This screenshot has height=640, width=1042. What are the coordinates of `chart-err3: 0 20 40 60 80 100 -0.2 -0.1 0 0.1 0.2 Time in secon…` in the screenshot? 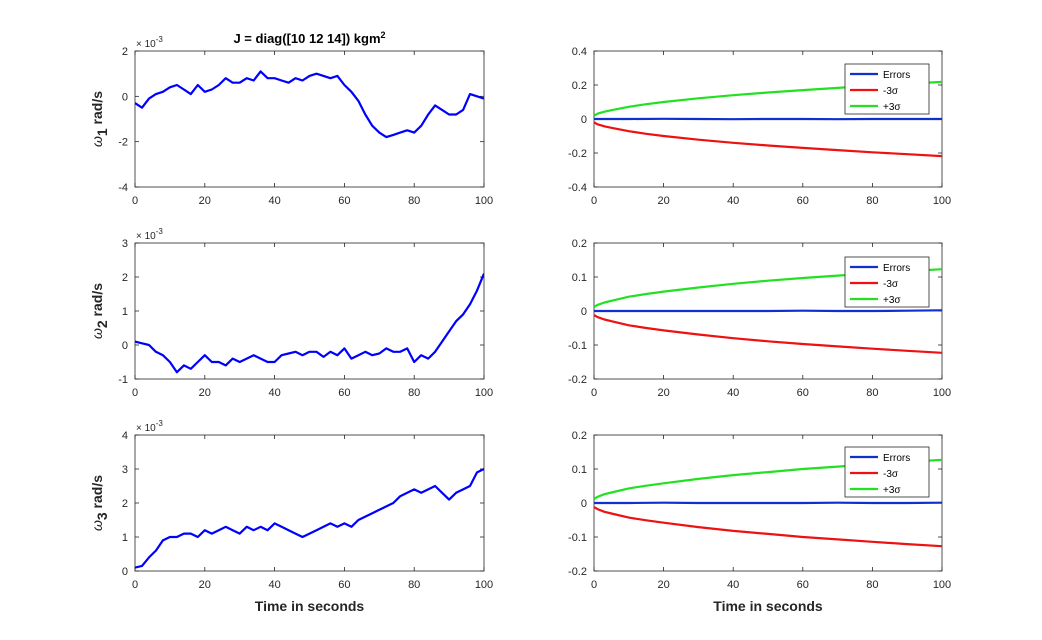 It's located at (759, 522).